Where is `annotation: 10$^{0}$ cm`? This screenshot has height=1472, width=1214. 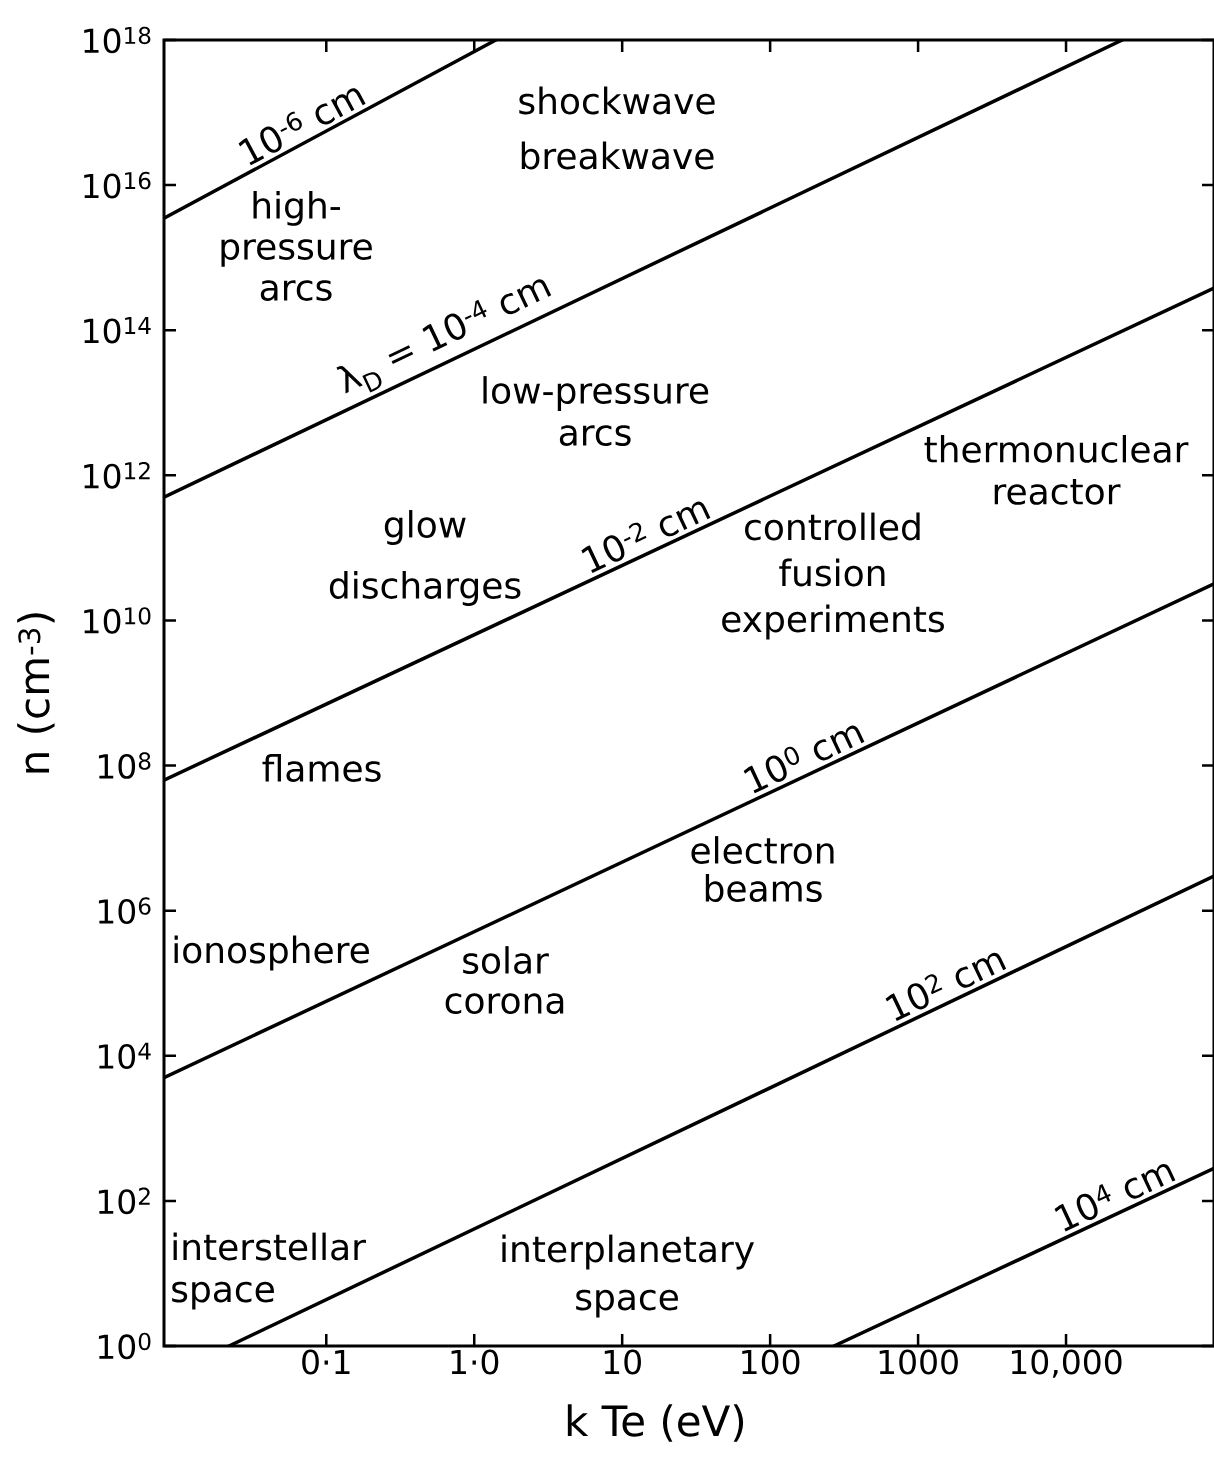 annotation: 10$^{0}$ cm is located at coordinates (804, 759).